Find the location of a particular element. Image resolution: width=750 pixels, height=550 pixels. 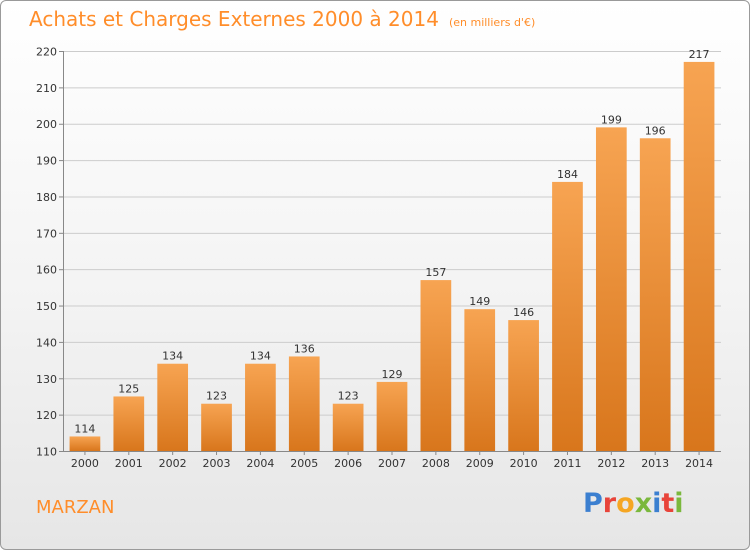

y-tick-label: 190 is located at coordinates (46, 161).